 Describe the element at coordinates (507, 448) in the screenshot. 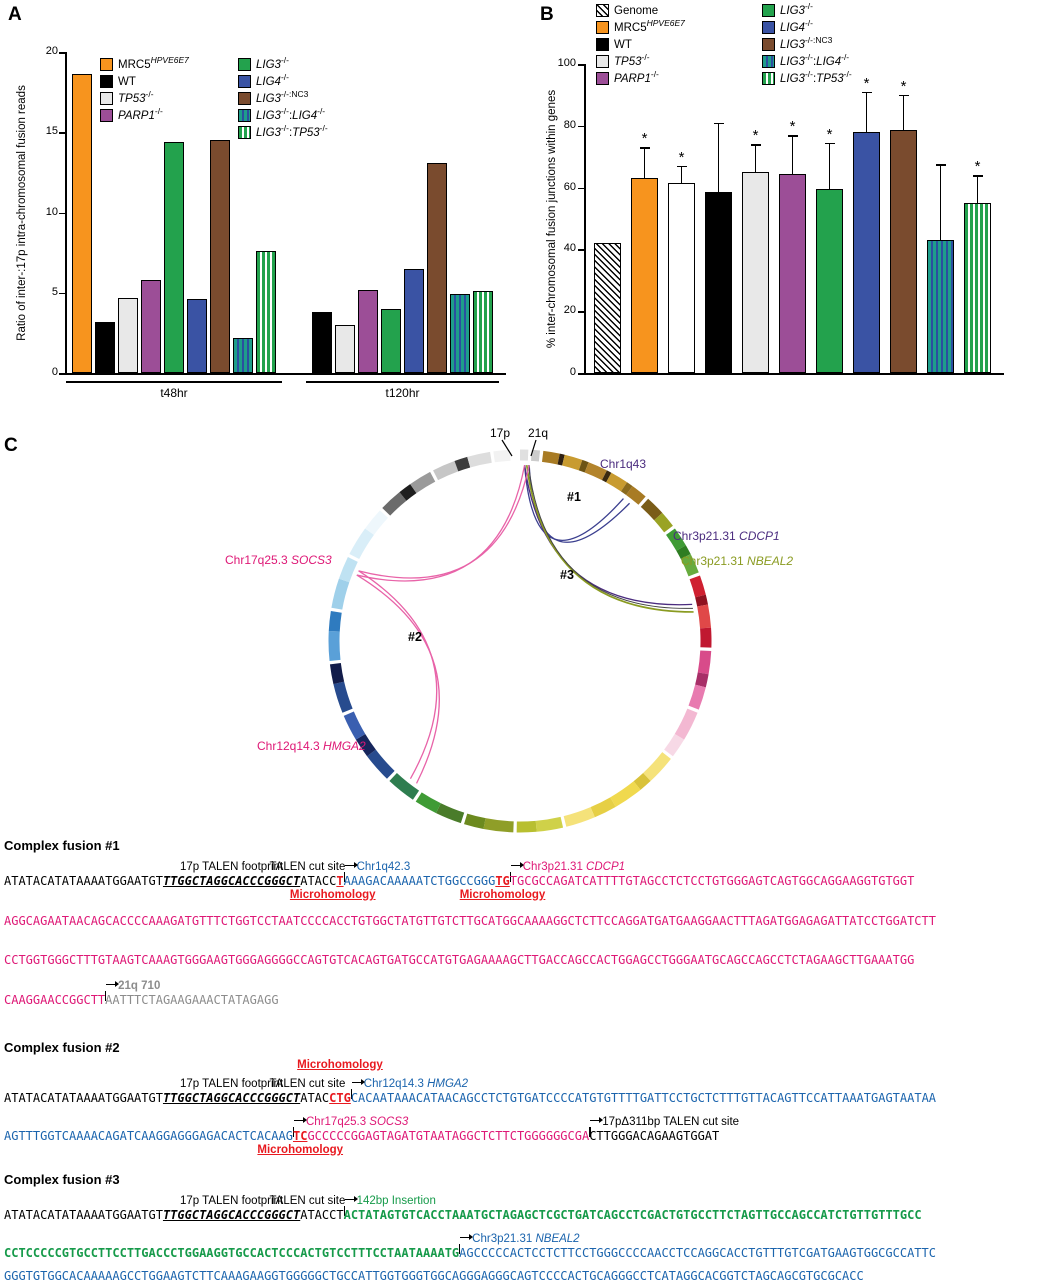

I see `breakpoint-tick` at that location.